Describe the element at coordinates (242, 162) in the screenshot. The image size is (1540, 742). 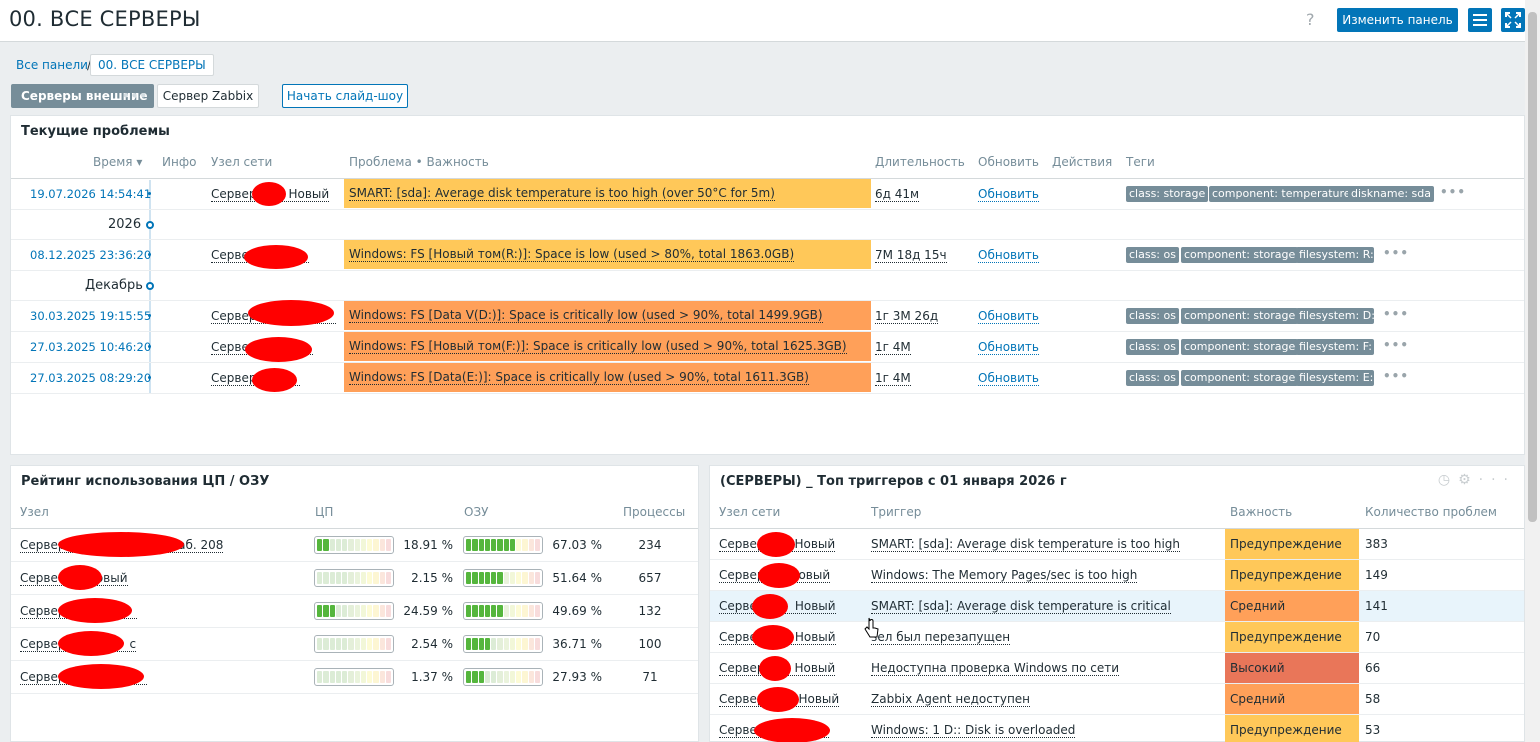
I see `col-host: Узел сети` at that location.